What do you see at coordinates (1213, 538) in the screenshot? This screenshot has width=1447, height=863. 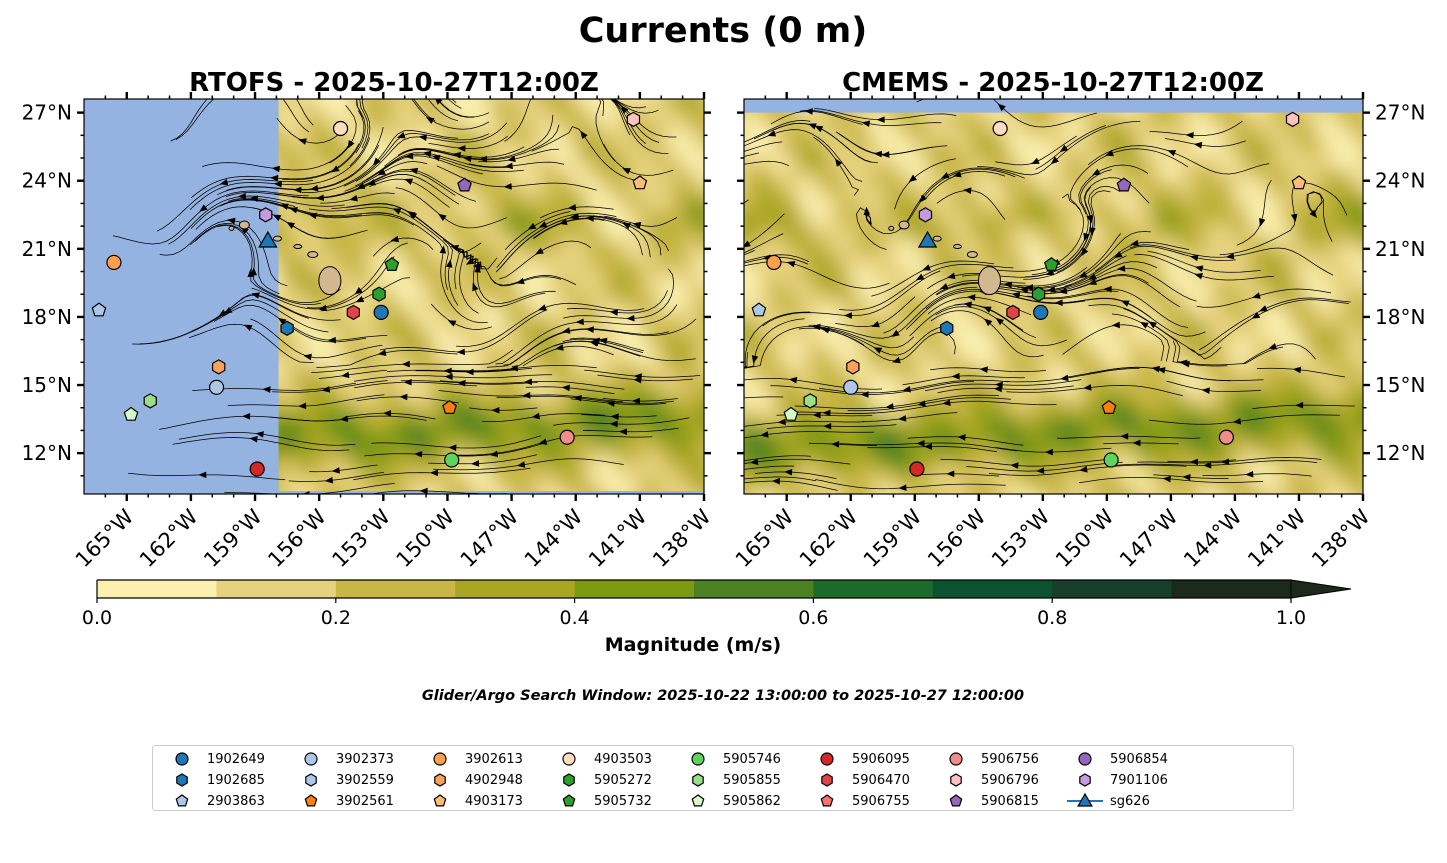 I see `x-tick-label: 144°W` at bounding box center [1213, 538].